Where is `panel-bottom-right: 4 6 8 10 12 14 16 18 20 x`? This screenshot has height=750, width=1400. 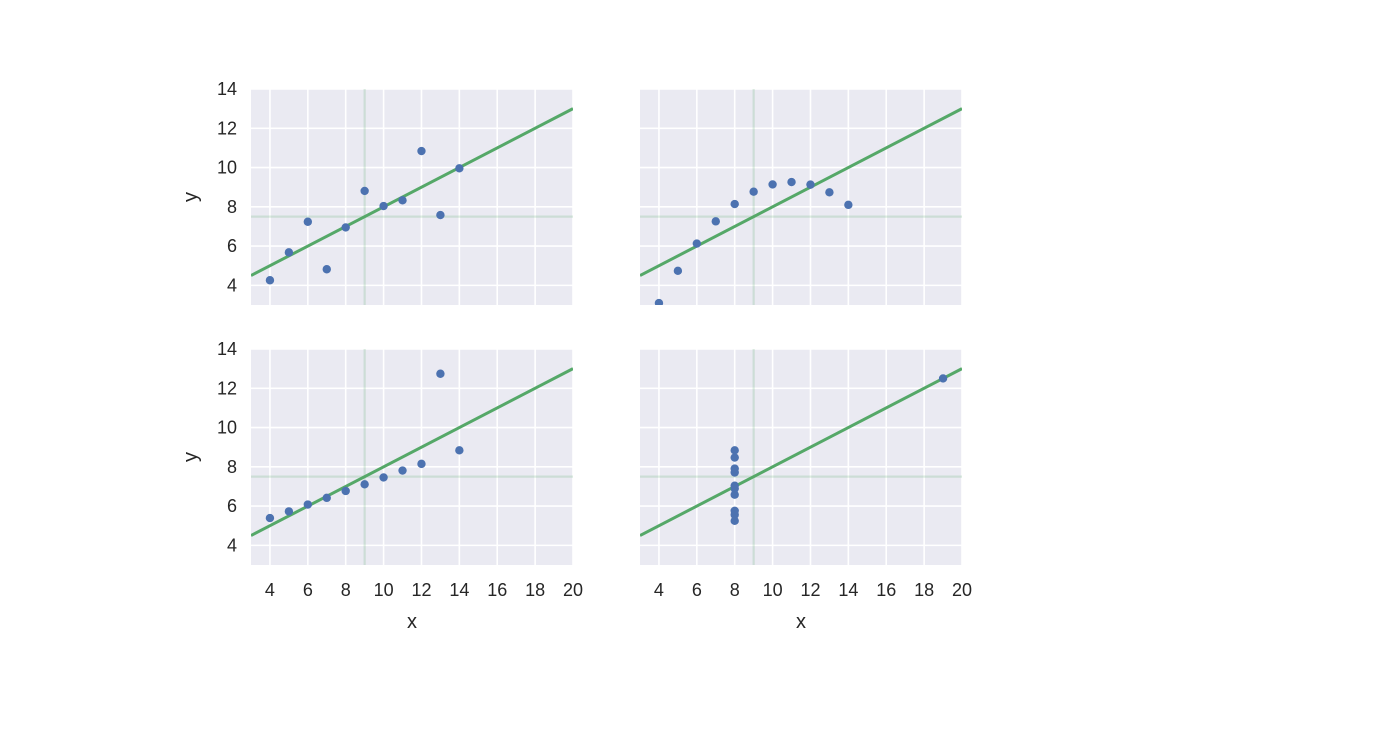 panel-bottom-right: 4 6 8 10 12 14 16 18 20 x is located at coordinates (806, 490).